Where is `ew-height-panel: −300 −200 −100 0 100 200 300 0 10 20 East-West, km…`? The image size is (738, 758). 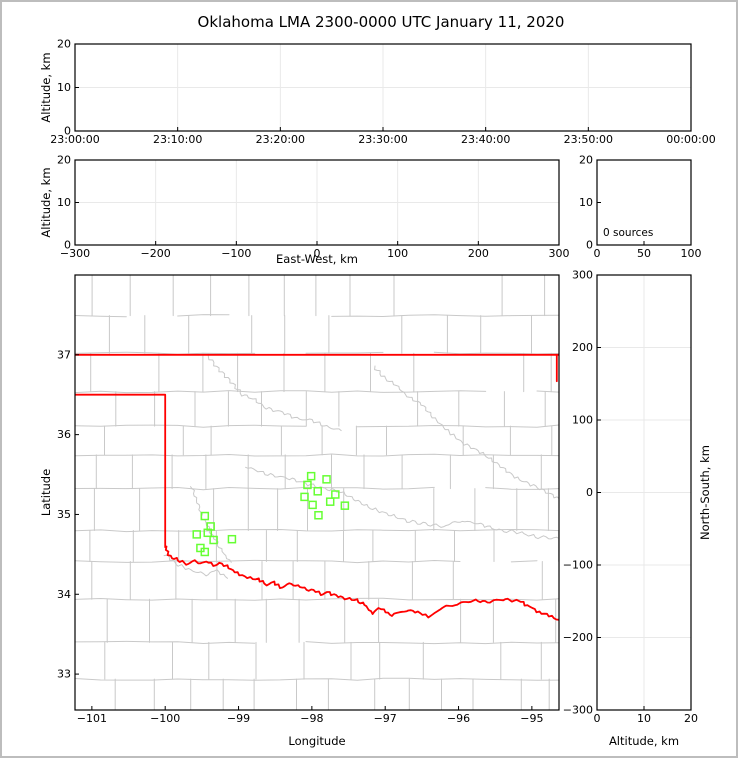
ew-height-panel: −300 −200 −100 0 100 200 300 0 10 20 East-West, km… is located at coordinates (304, 210).